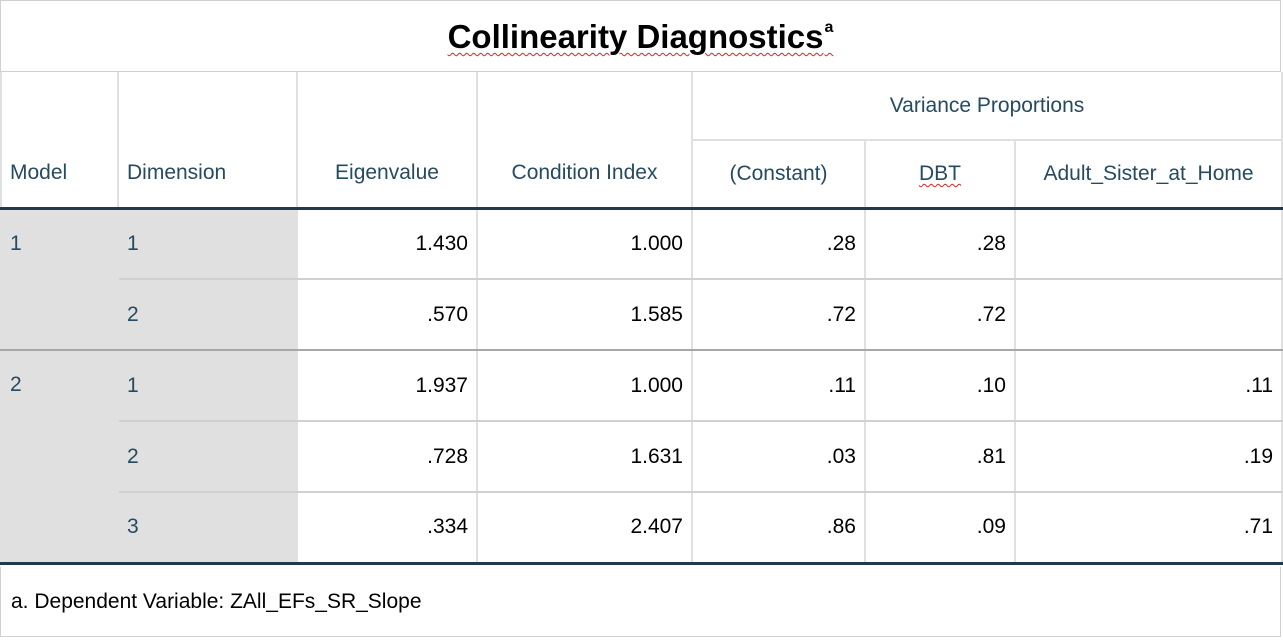  Describe the element at coordinates (584, 315) in the screenshot. I see `cell-condition-index: 1.585` at that location.